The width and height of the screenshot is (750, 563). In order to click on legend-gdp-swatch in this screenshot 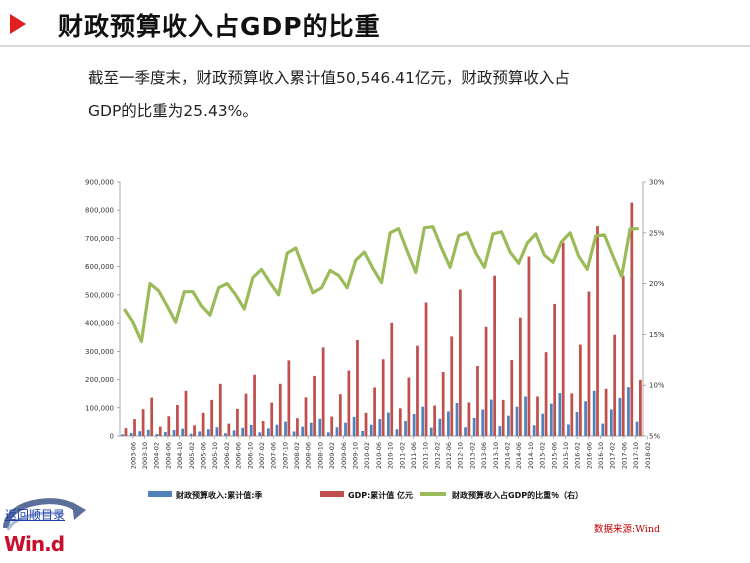, I will do `click(332, 494)`.